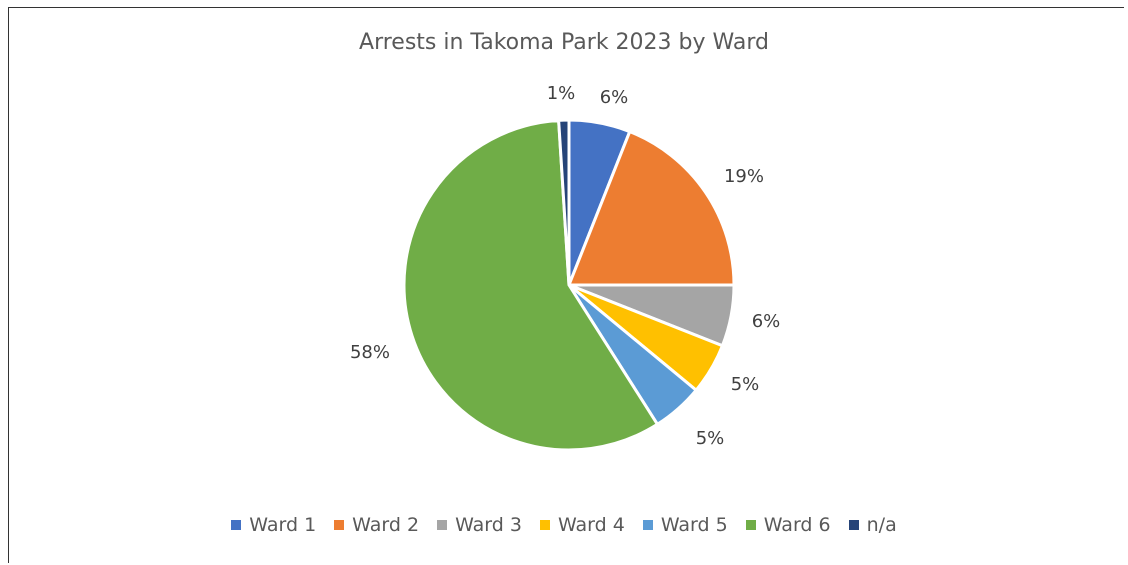 This screenshot has width=1128, height=565. What do you see at coordinates (710, 438) in the screenshot?
I see `data-label-ward-5: 5%` at bounding box center [710, 438].